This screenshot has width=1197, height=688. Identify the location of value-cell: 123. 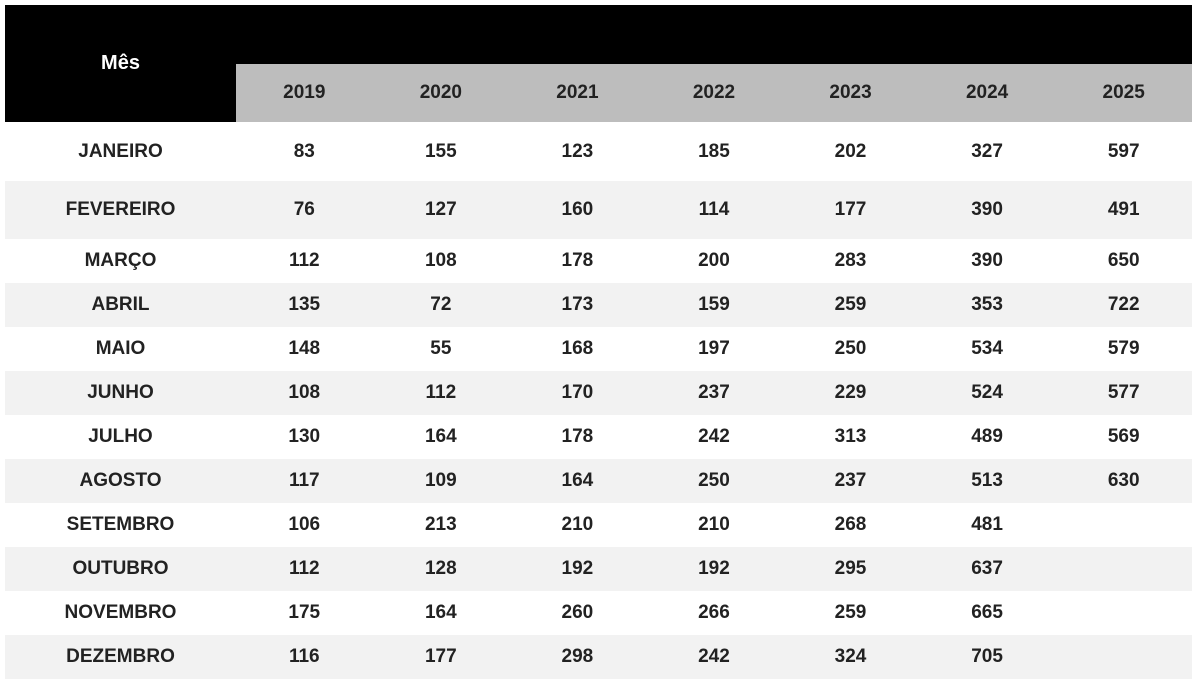
(577, 151).